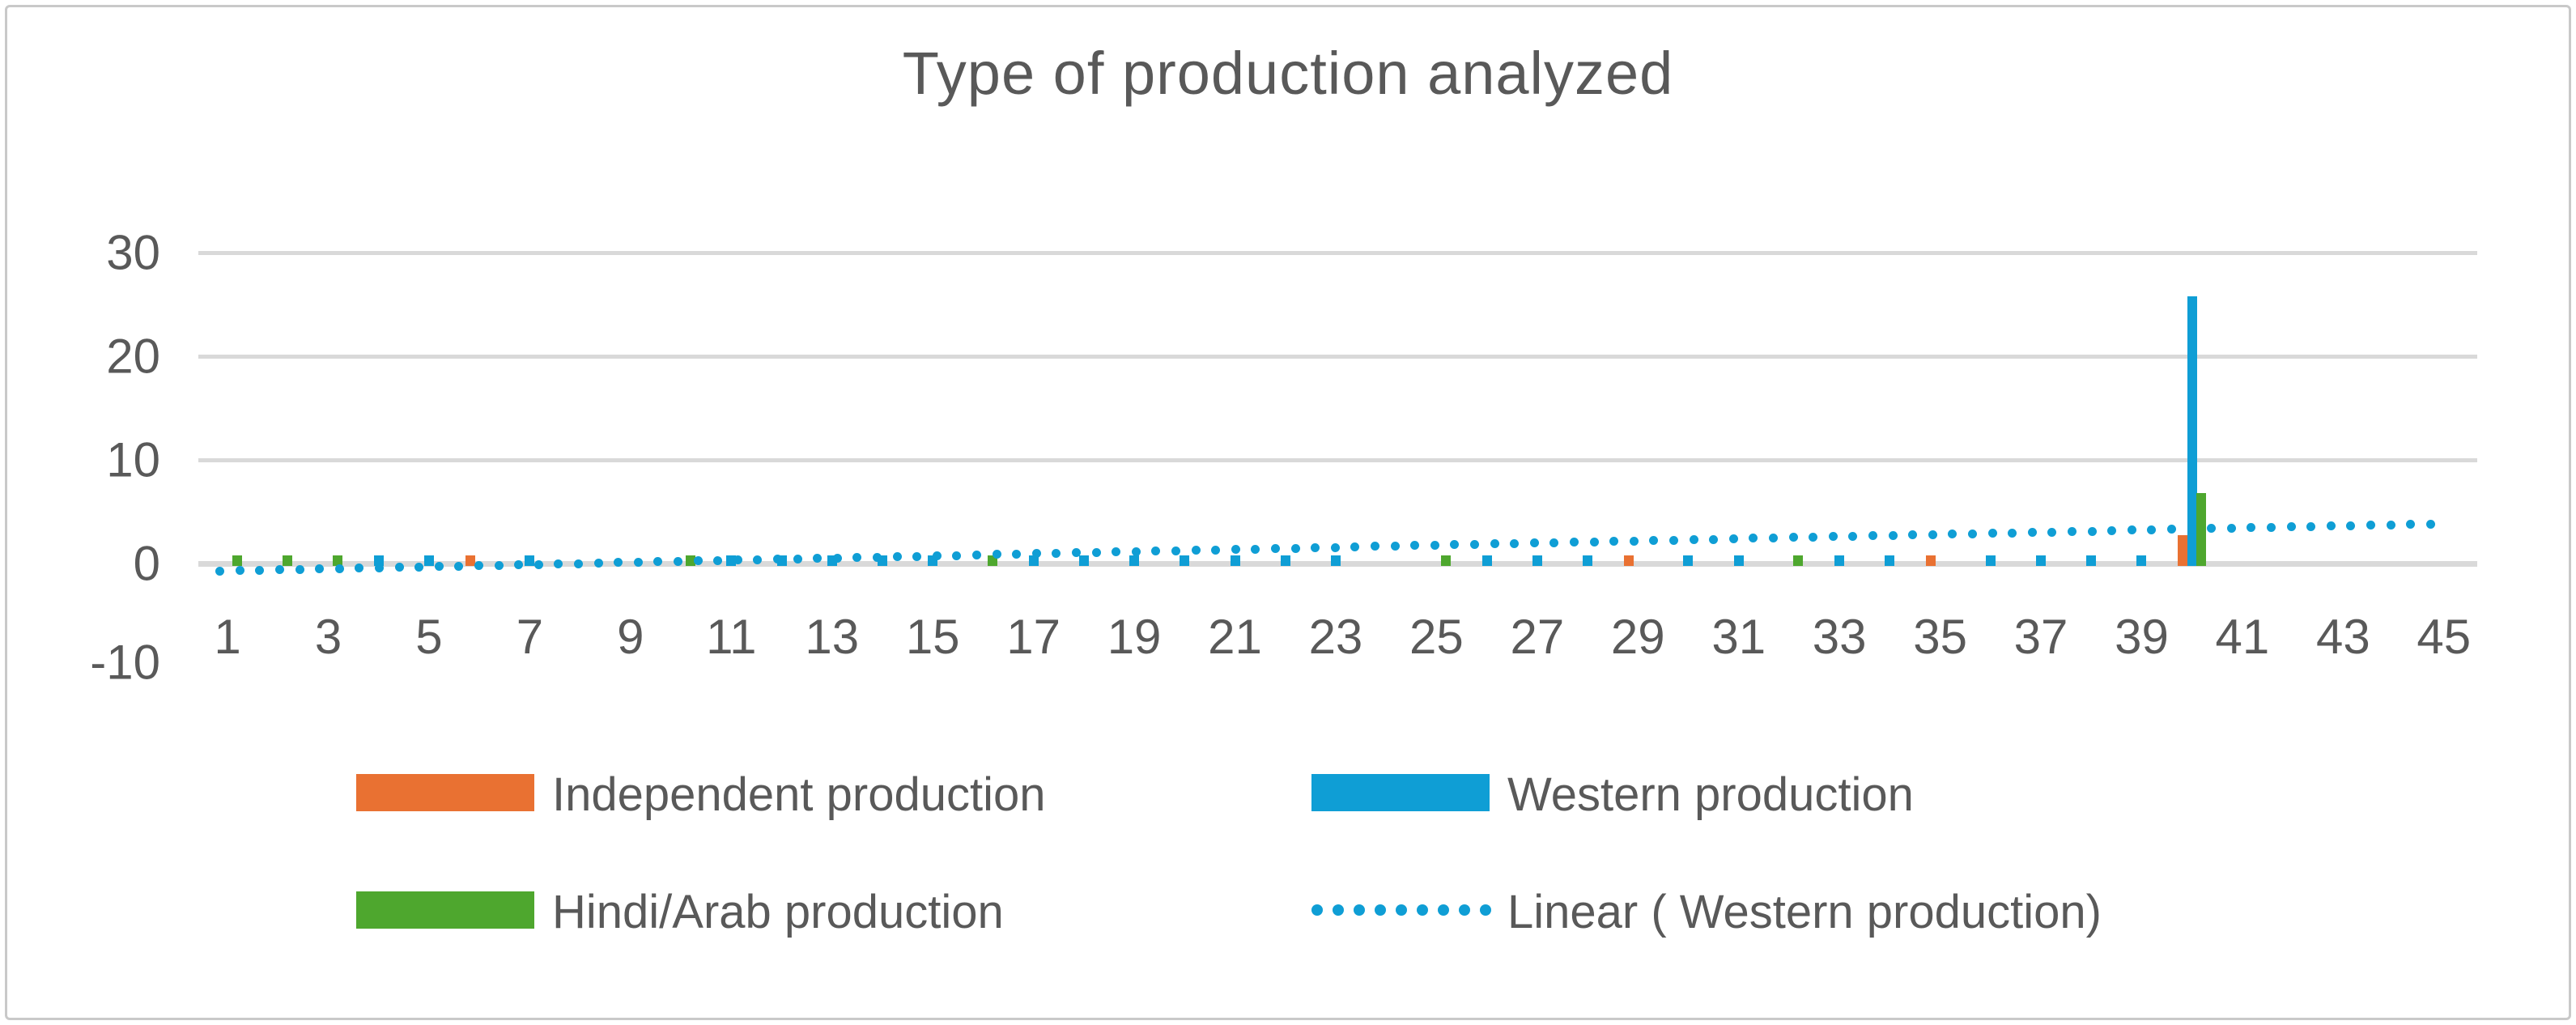  What do you see at coordinates (328, 637) in the screenshot?
I see `x-tick-label: 3` at bounding box center [328, 637].